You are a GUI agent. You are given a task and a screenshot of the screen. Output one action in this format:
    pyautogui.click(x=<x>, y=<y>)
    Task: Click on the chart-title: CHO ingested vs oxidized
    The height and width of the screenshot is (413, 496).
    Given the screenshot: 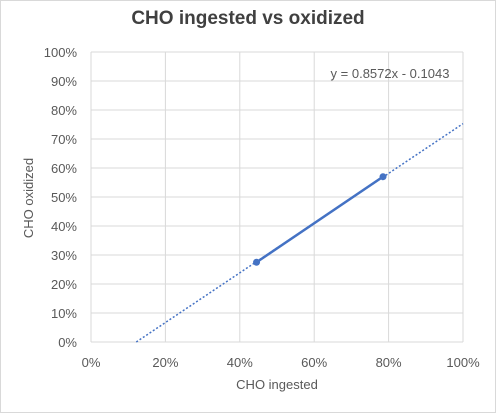 What is the action you would take?
    pyautogui.click(x=248, y=18)
    